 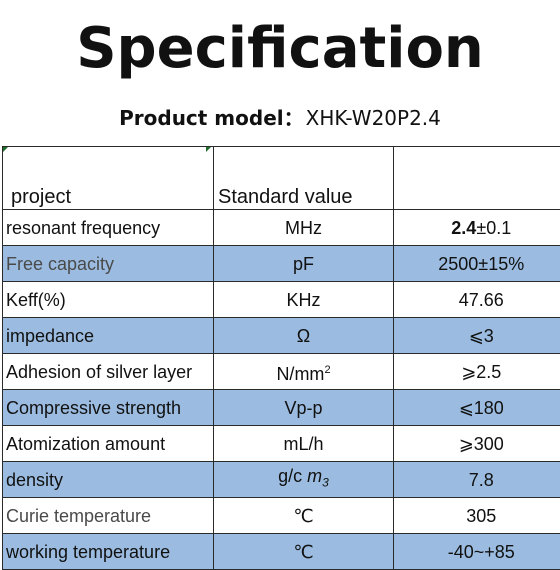 What do you see at coordinates (463, 228) in the screenshot?
I see `row-value-bold: 2.4` at bounding box center [463, 228].